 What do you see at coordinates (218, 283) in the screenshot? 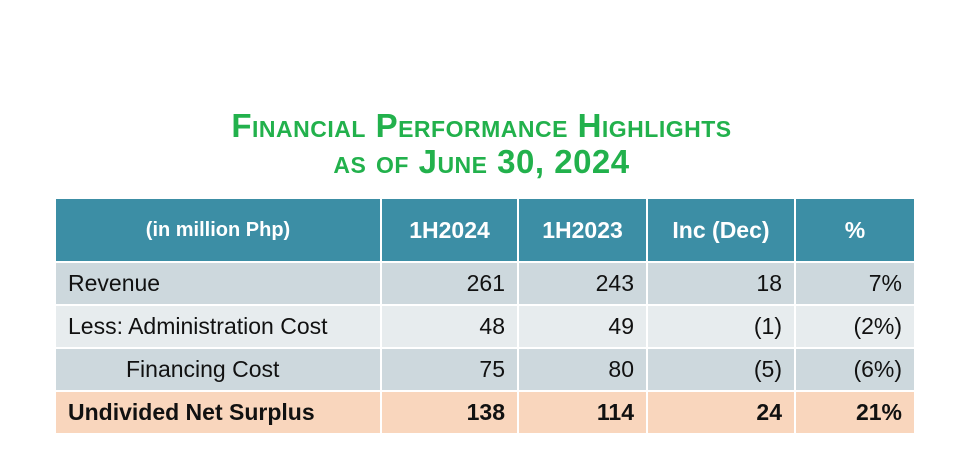
I see `row-label: Revenue` at bounding box center [218, 283].